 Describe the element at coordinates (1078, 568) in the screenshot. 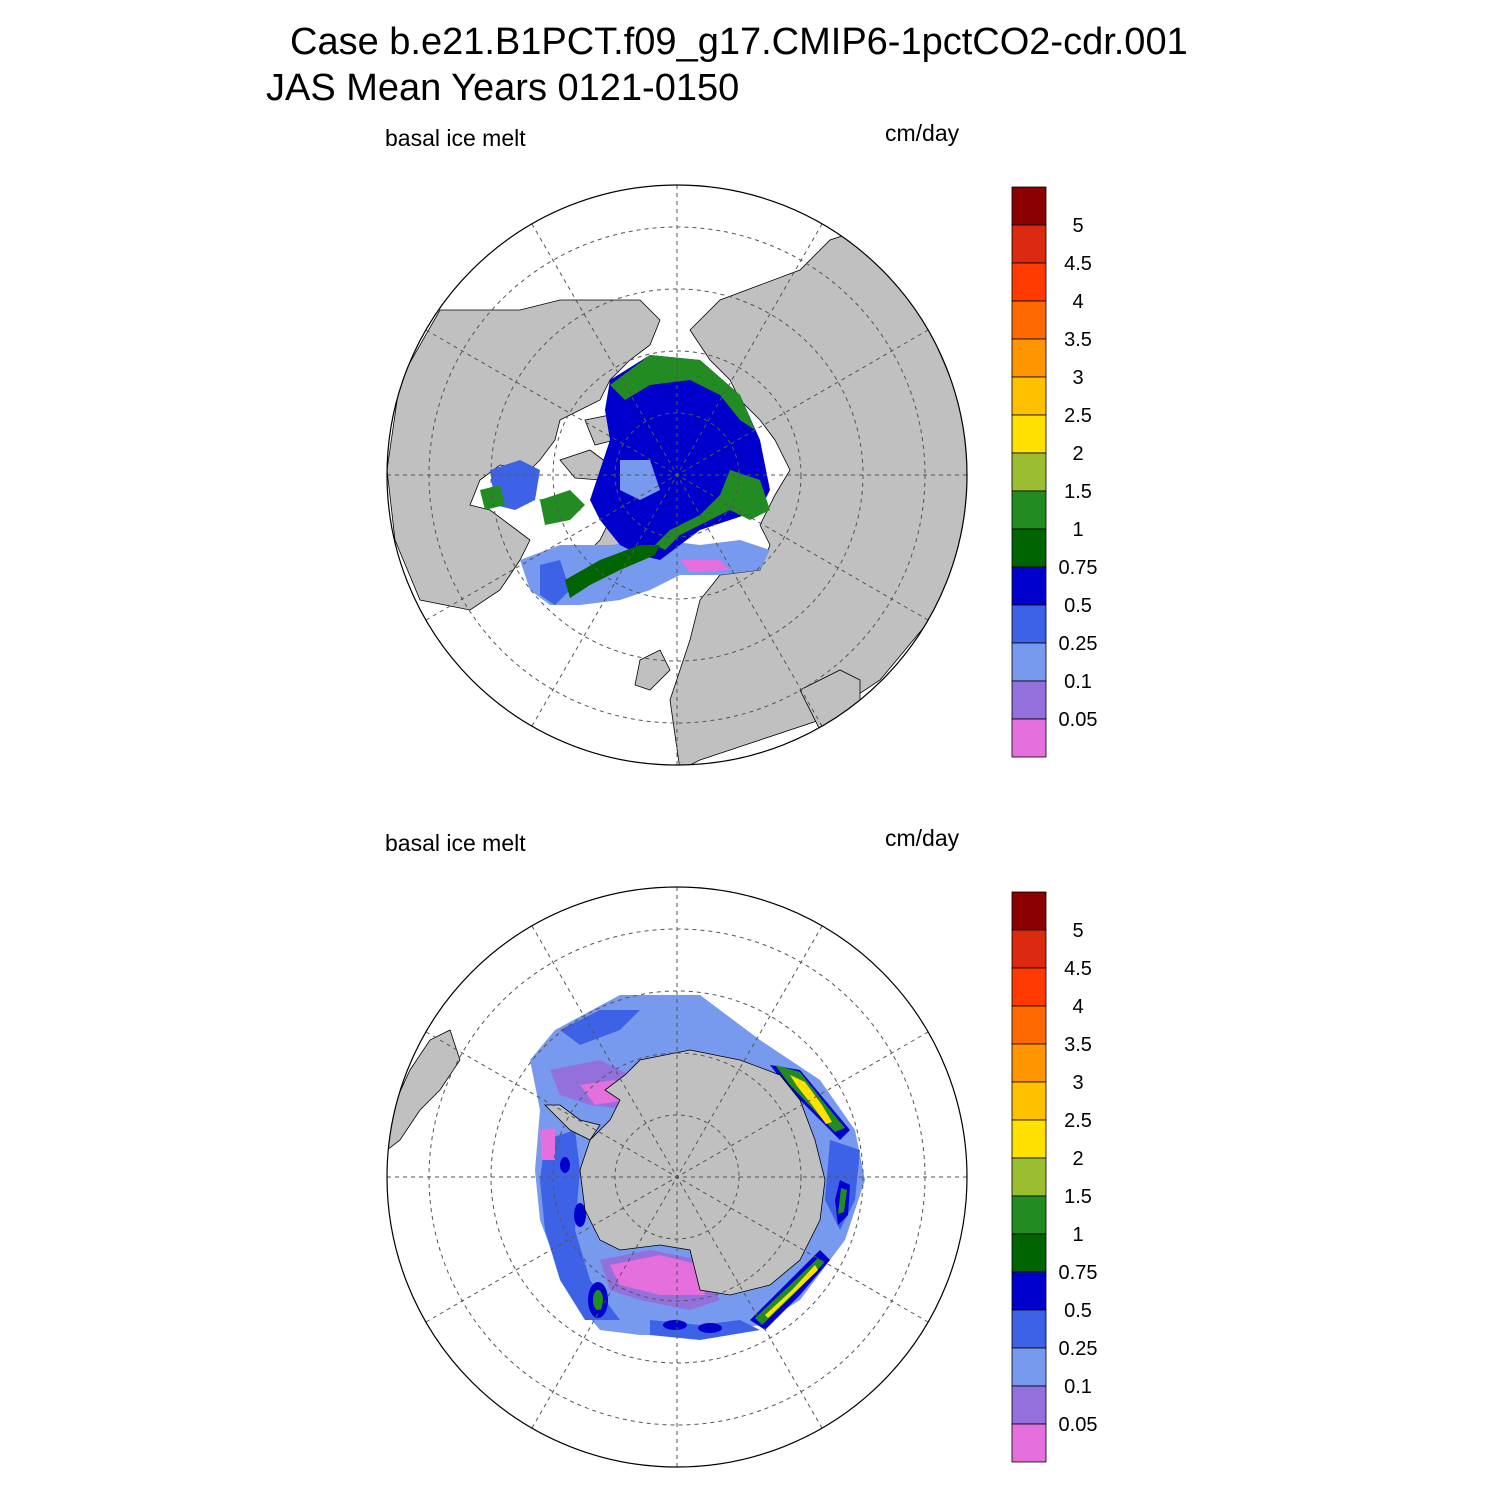

I see `north-colorbar-label: 0.75` at that location.